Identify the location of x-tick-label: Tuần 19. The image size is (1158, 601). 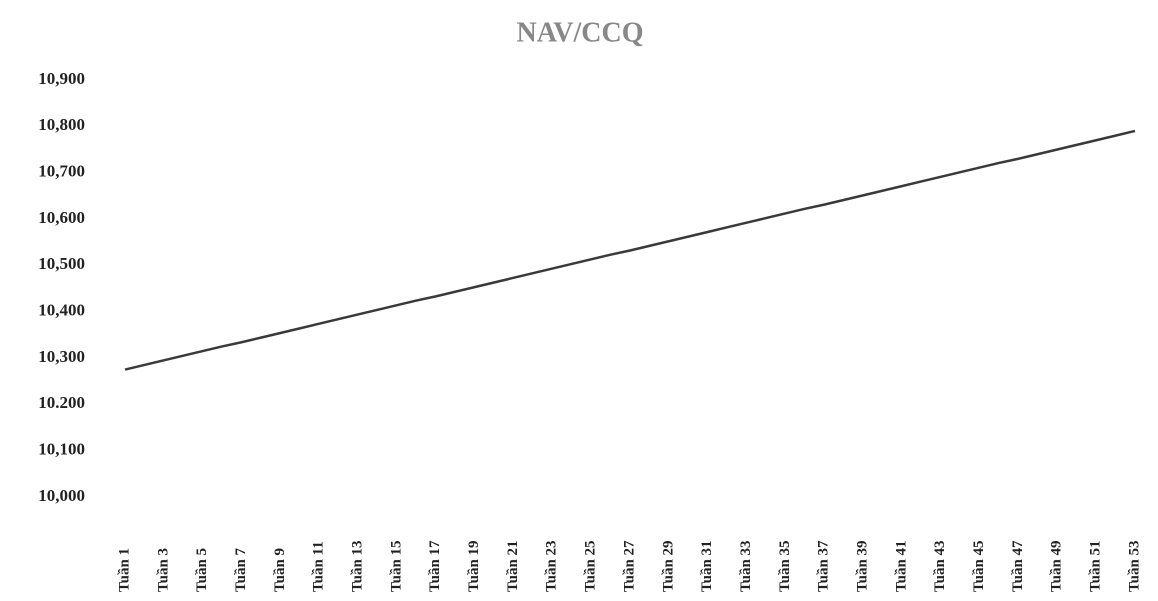
(474, 566).